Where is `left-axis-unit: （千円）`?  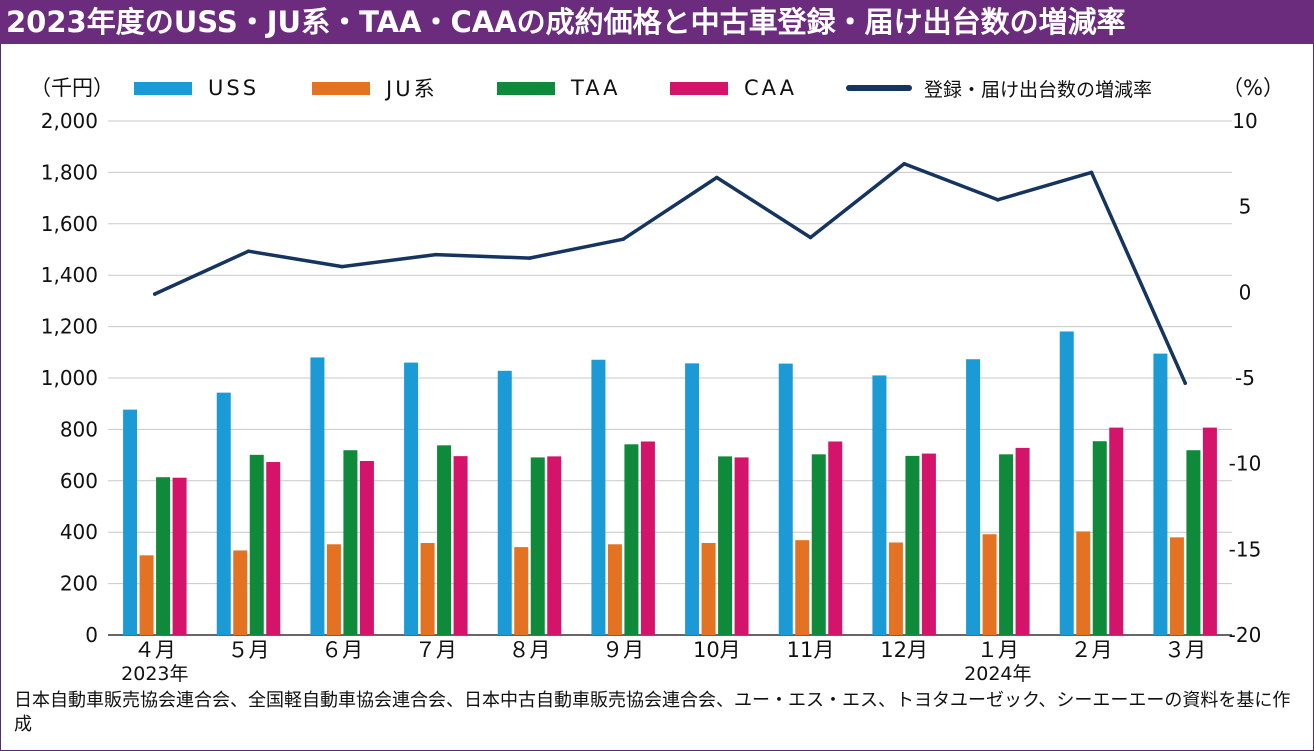 left-axis-unit: （千円） is located at coordinates (72, 88).